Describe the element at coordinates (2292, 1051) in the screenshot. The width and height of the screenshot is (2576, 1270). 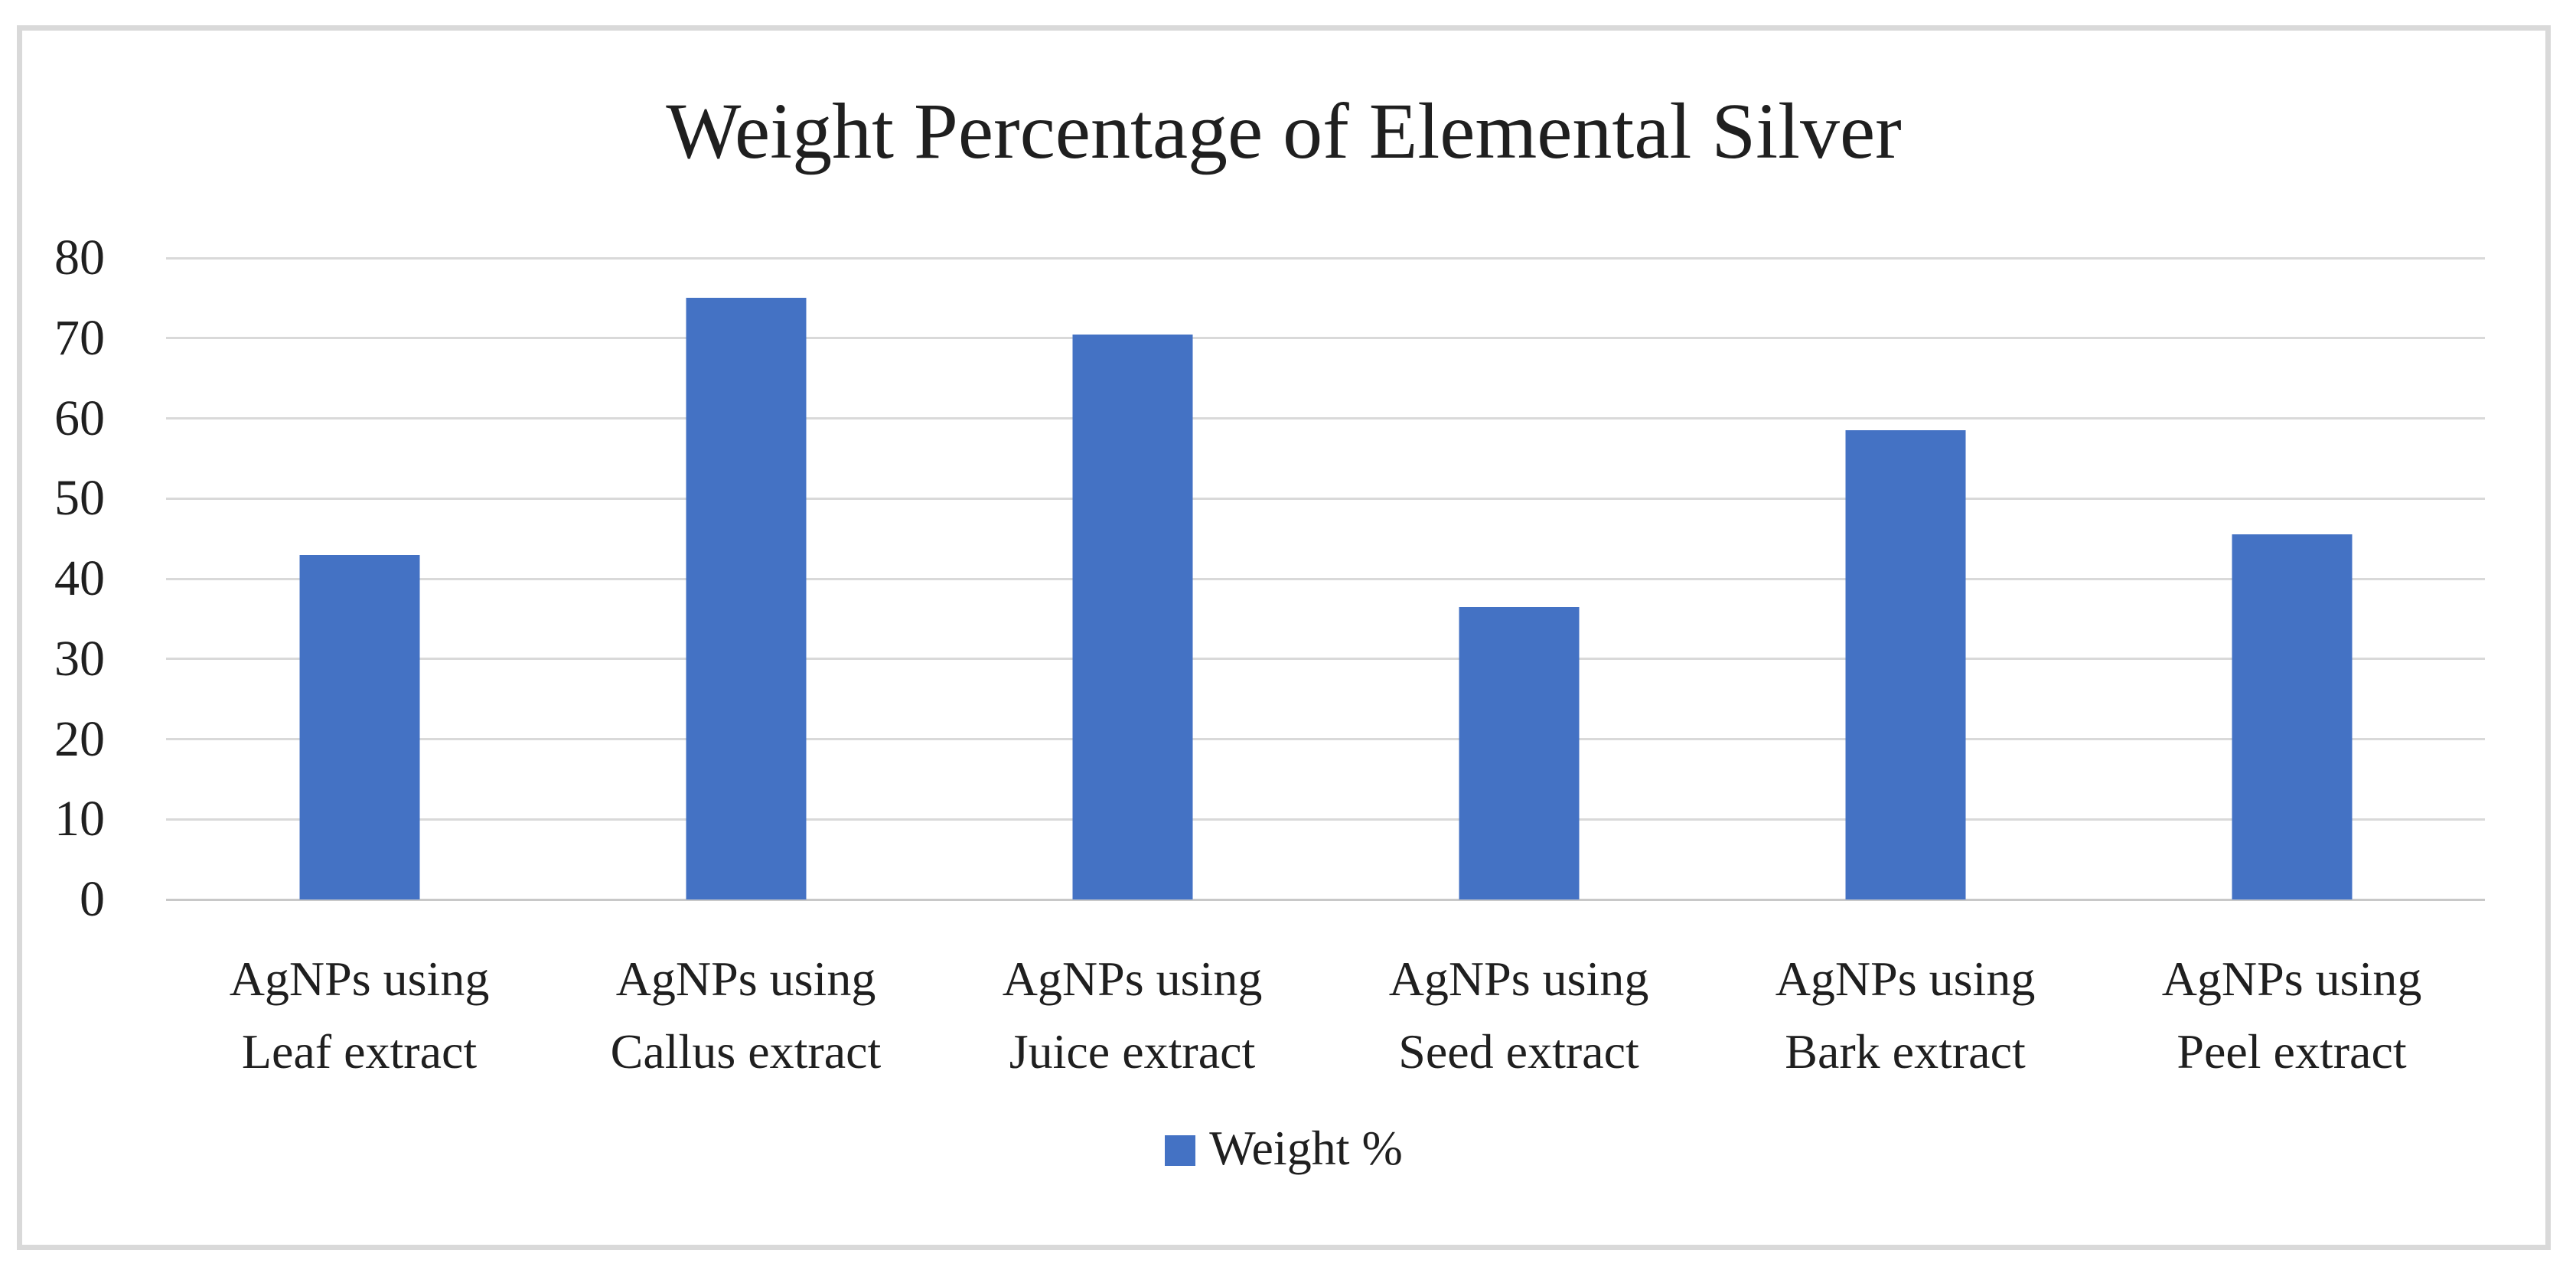
I see `x-category-label-6-line2: Peel extract` at that location.